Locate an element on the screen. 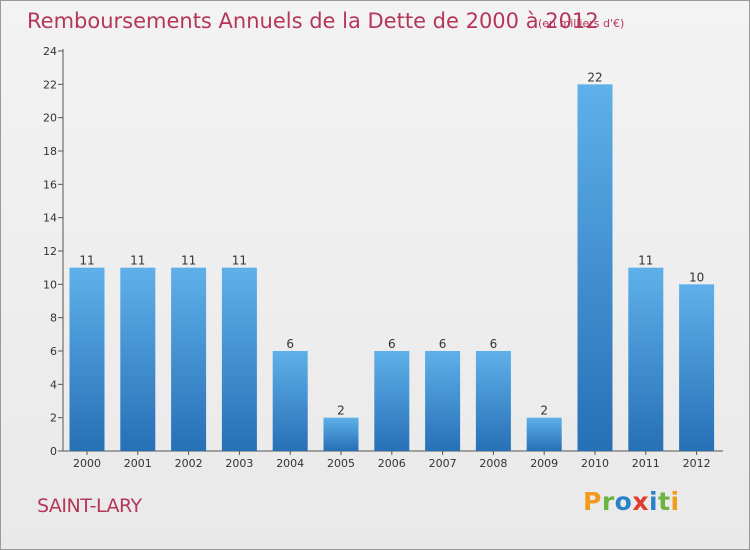  x-tick-label: 2005 is located at coordinates (341, 463).